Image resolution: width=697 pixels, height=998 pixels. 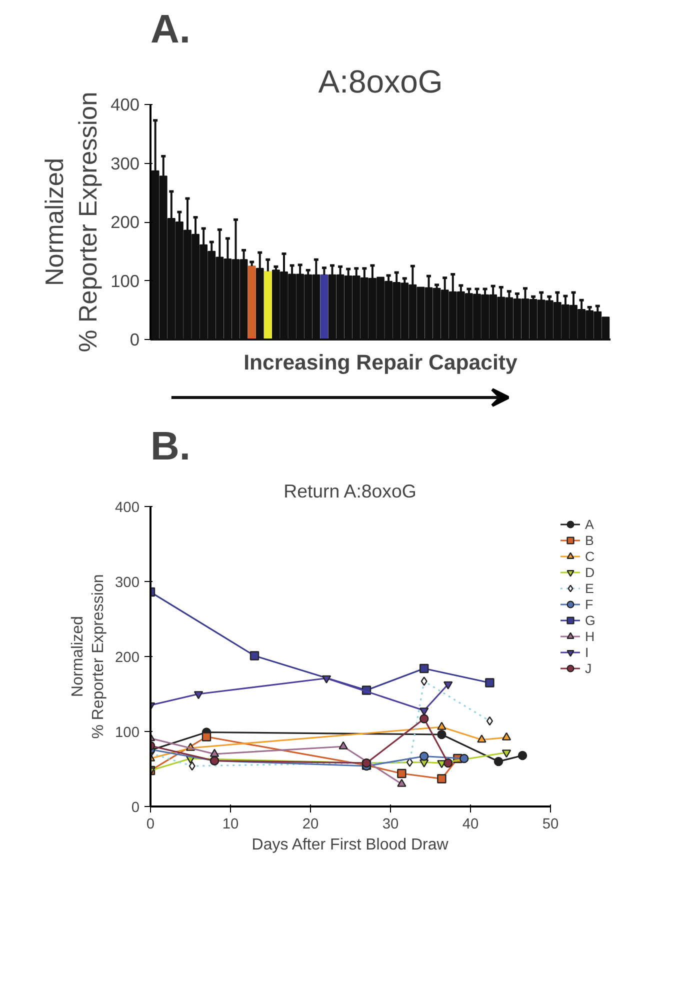 I want to click on legend-label: D, so click(x=590, y=572).